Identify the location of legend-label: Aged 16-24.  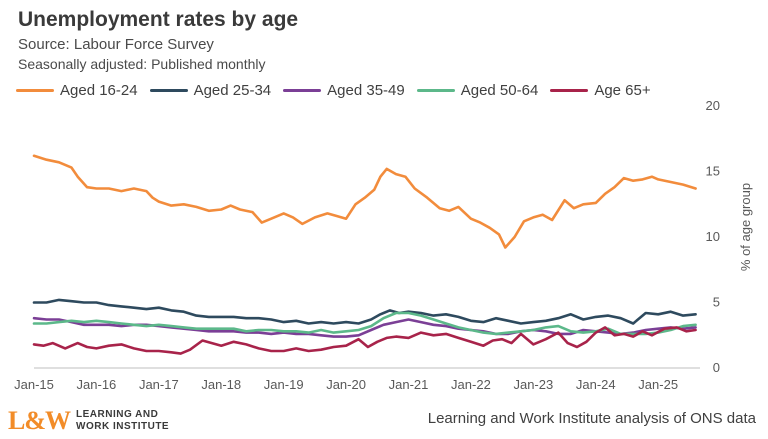
(99, 90).